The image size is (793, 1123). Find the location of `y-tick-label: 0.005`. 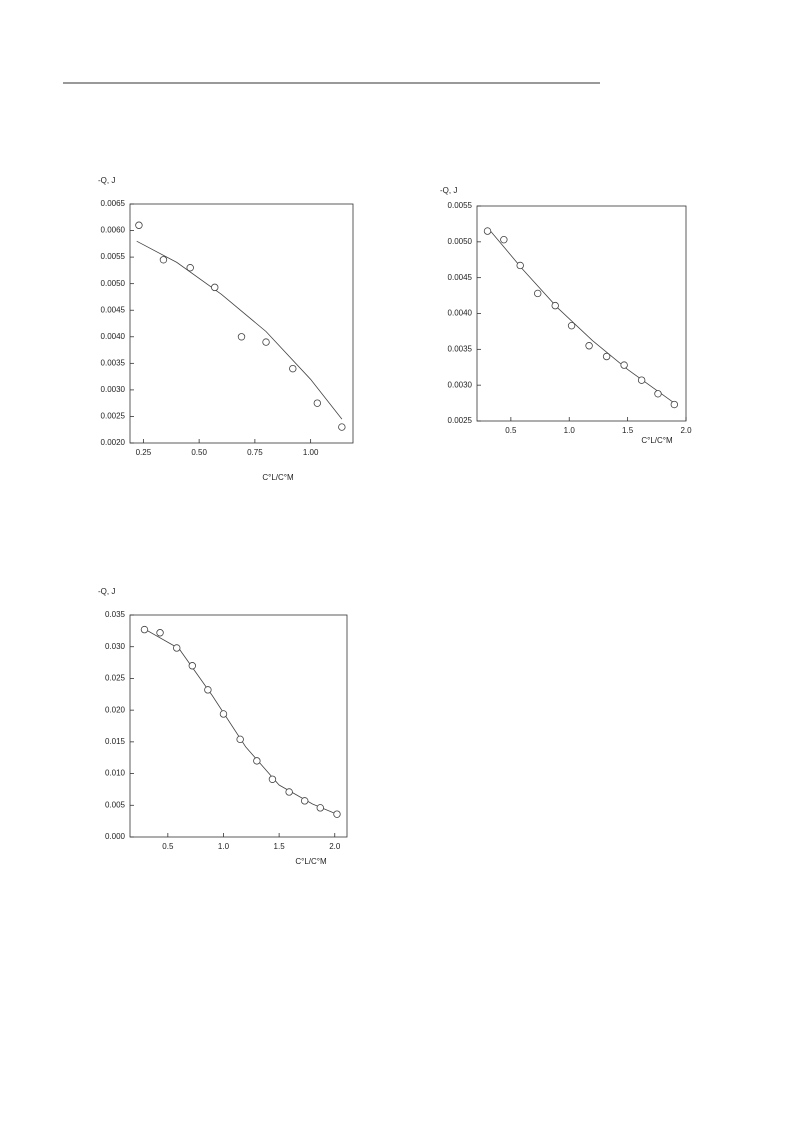

y-tick-label: 0.005 is located at coordinates (115, 804).